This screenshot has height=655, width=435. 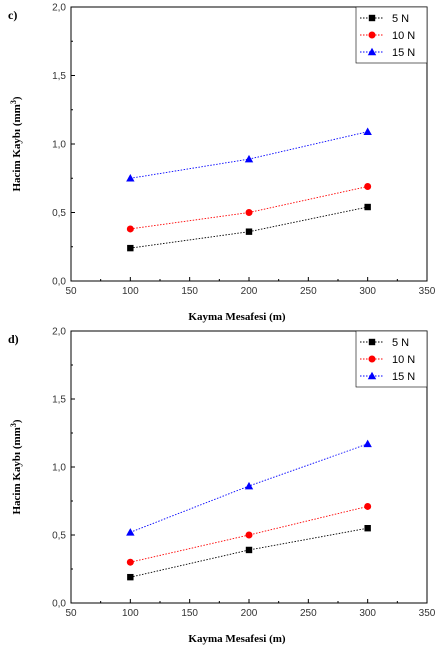 I want to click on series-line-10n, so click(x=249, y=208).